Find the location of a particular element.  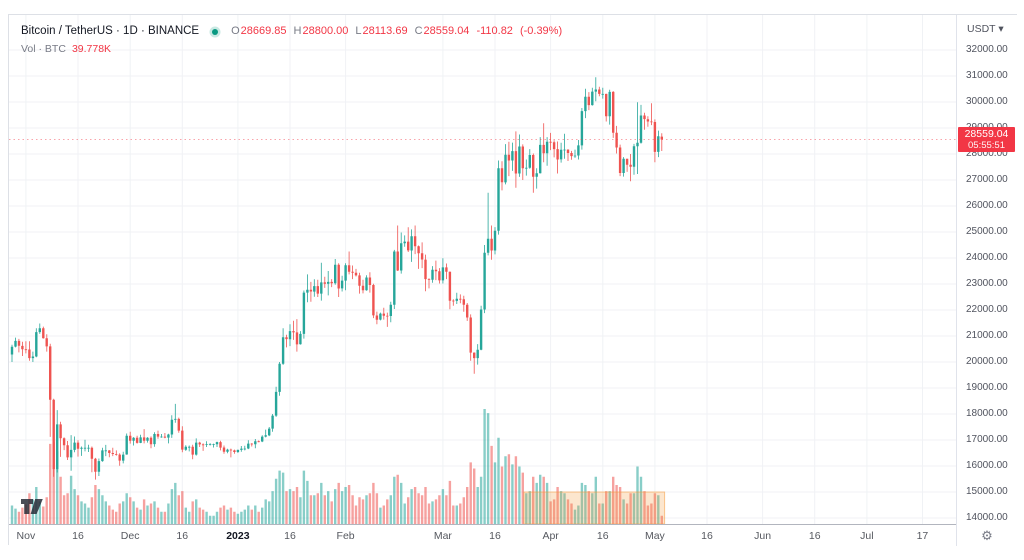

change-percent: (-0.39%) is located at coordinates (541, 31).